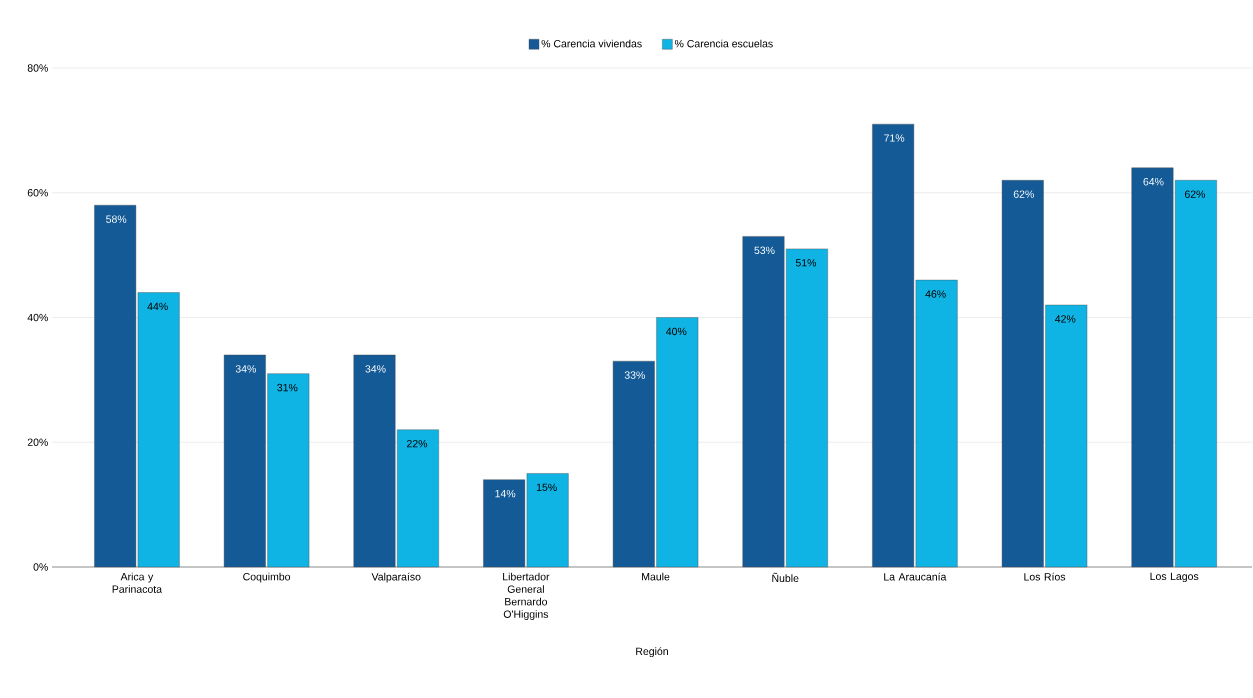  I want to click on data-label: 51%, so click(806, 263).